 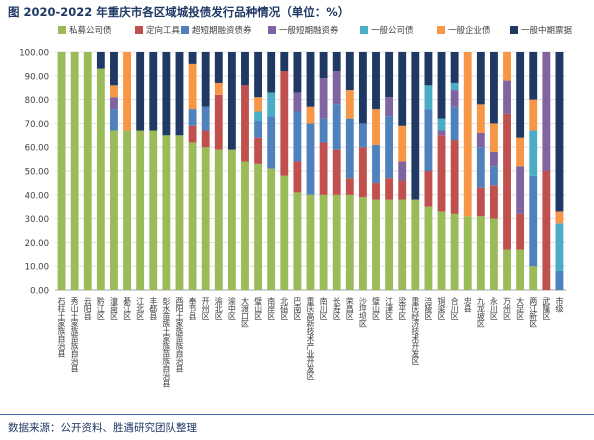 I want to click on x-tick-label: 大渡口区, so click(x=244, y=312).